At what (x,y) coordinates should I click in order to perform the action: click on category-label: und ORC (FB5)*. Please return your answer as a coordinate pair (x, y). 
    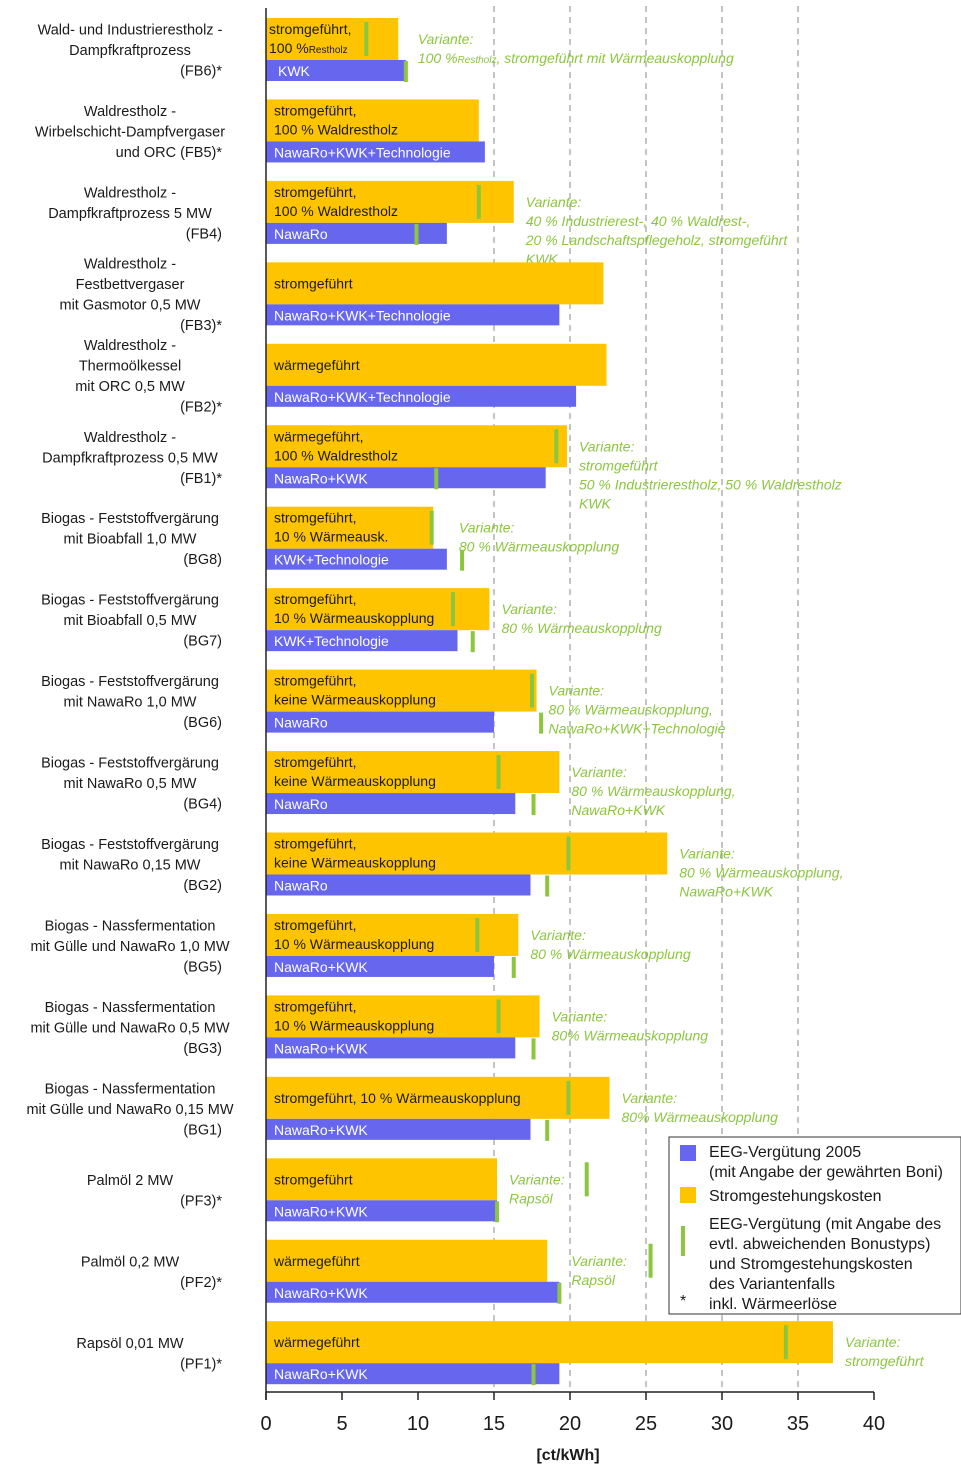
    Looking at the image, I should click on (169, 153).